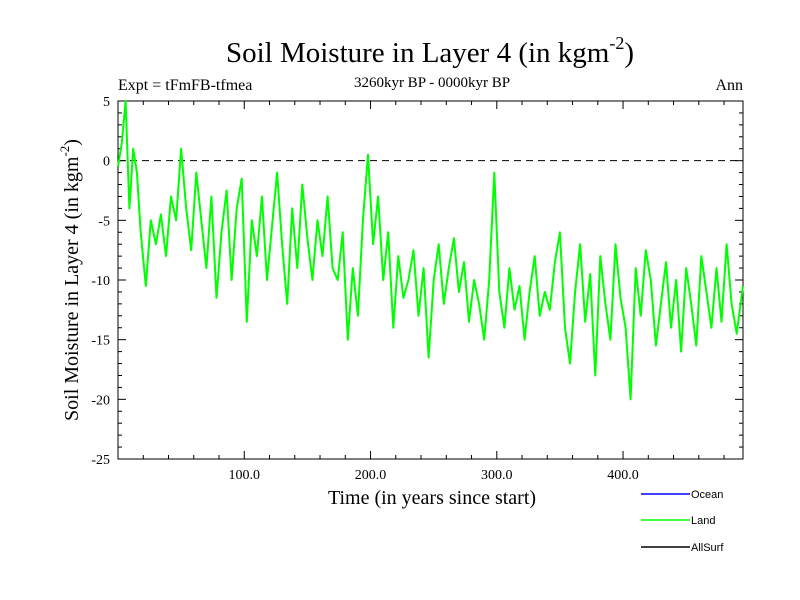 The image size is (800, 600). Describe the element at coordinates (703, 521) in the screenshot. I see `legend-label-land: Land` at that location.